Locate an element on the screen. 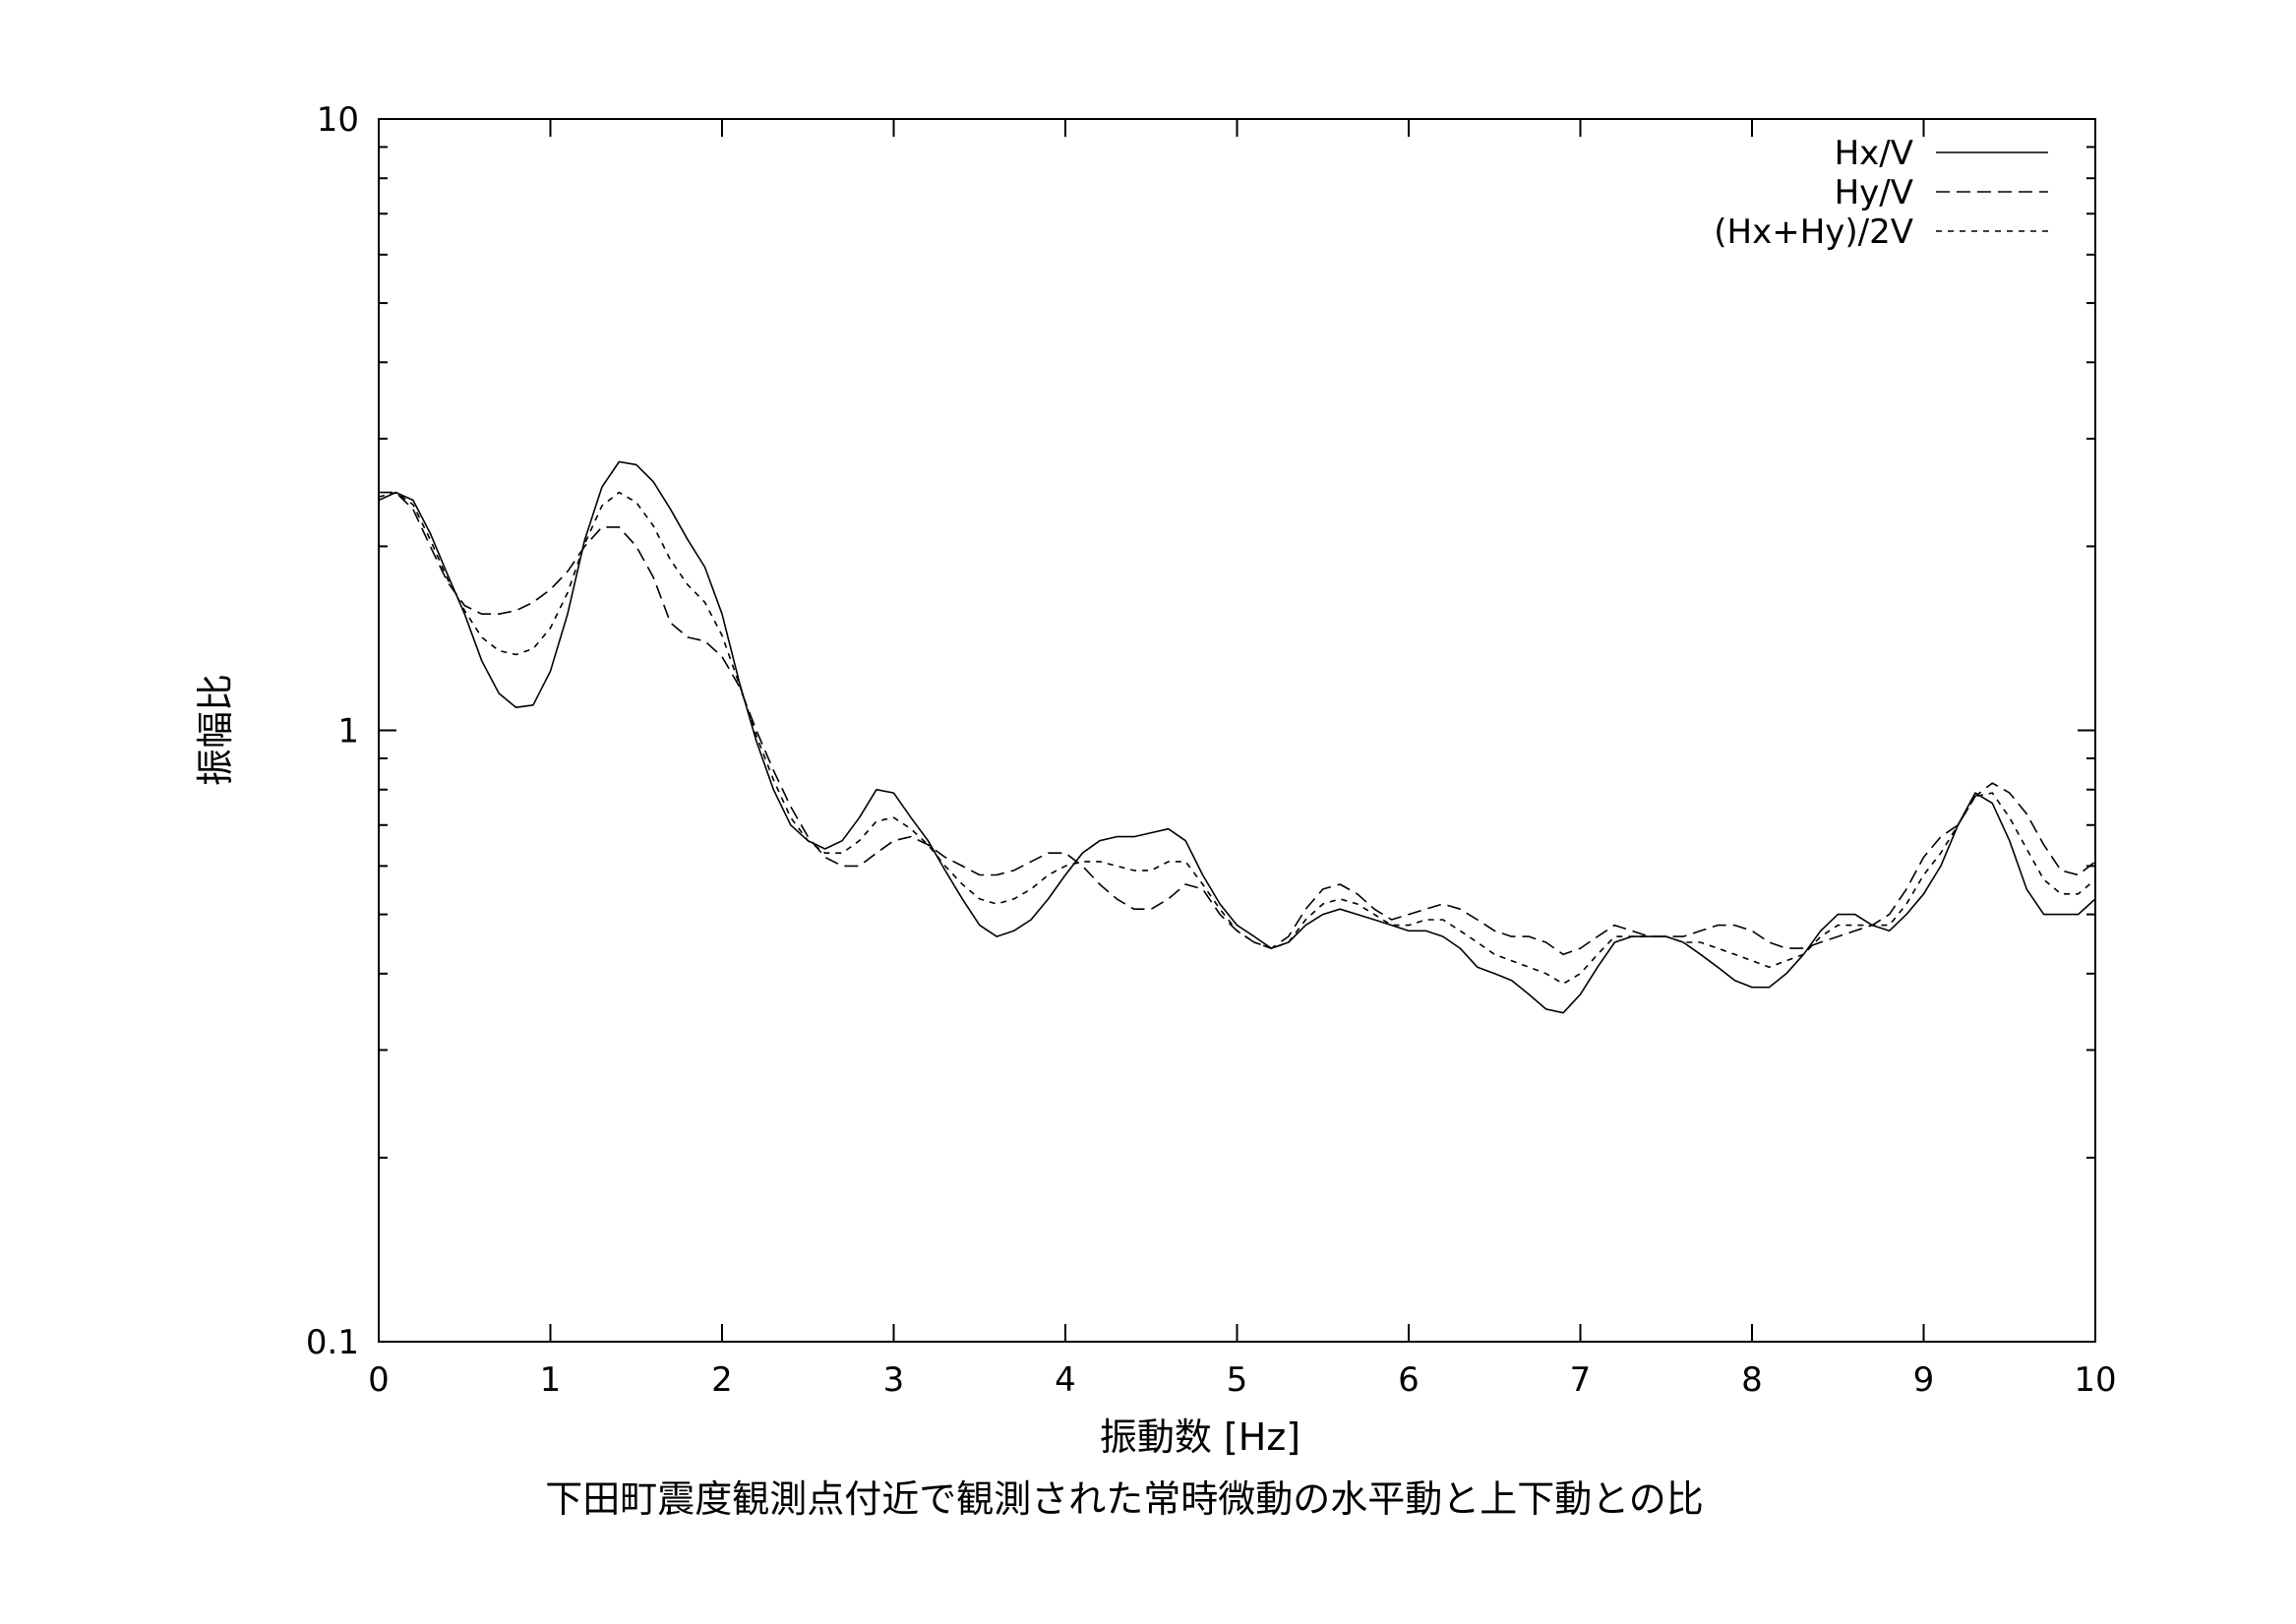 The image size is (2296, 1624). y-tick-label: 10 is located at coordinates (338, 120).